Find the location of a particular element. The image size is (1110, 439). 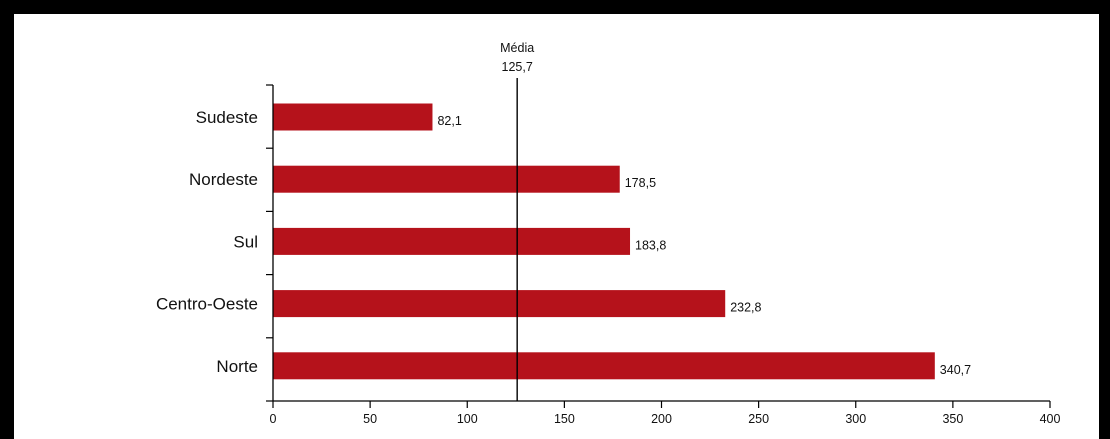

data-label: 178,5 is located at coordinates (640, 183).